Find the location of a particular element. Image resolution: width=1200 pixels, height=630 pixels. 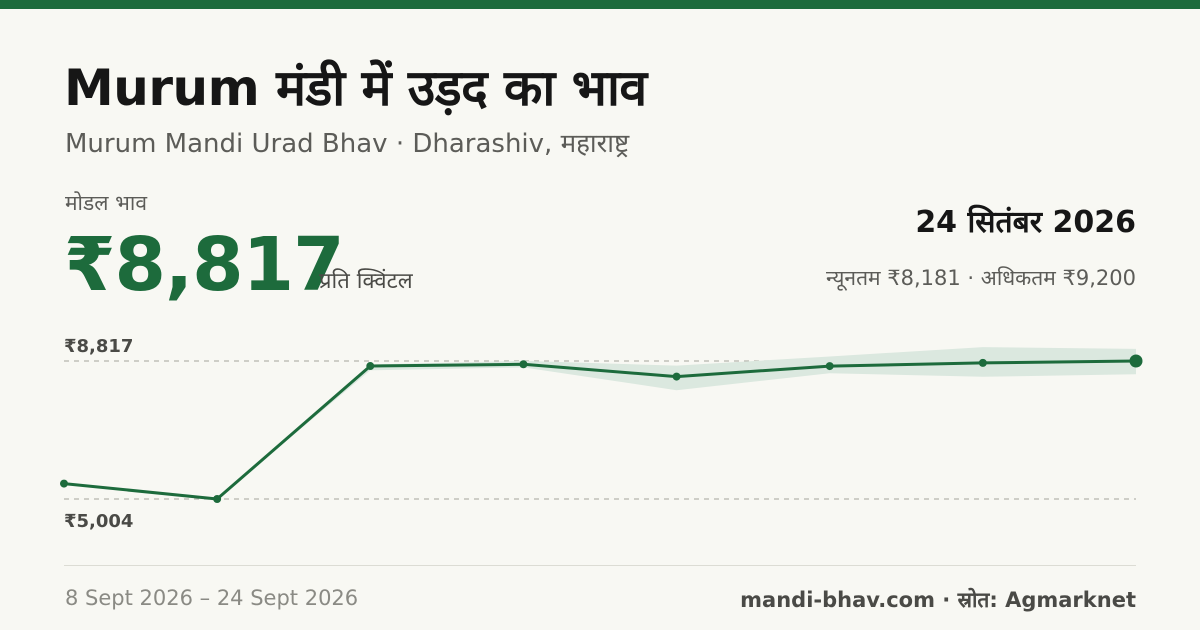

top-accent-bar is located at coordinates (600, 4).